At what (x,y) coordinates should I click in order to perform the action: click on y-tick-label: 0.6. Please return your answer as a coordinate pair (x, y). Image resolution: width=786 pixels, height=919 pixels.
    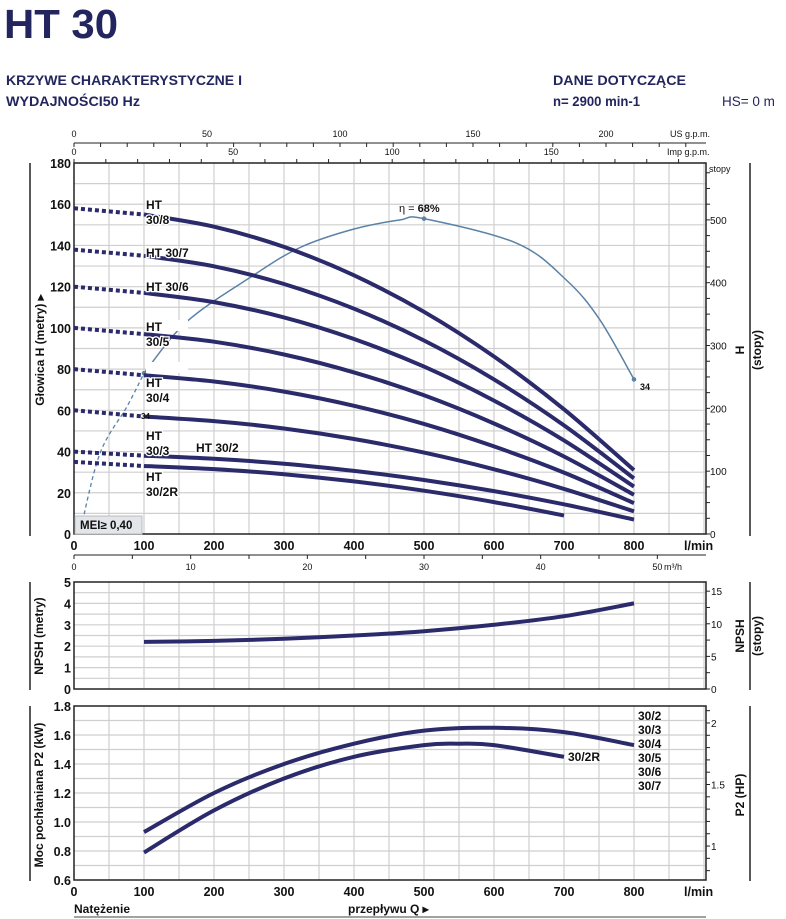
    Looking at the image, I should click on (62, 881).